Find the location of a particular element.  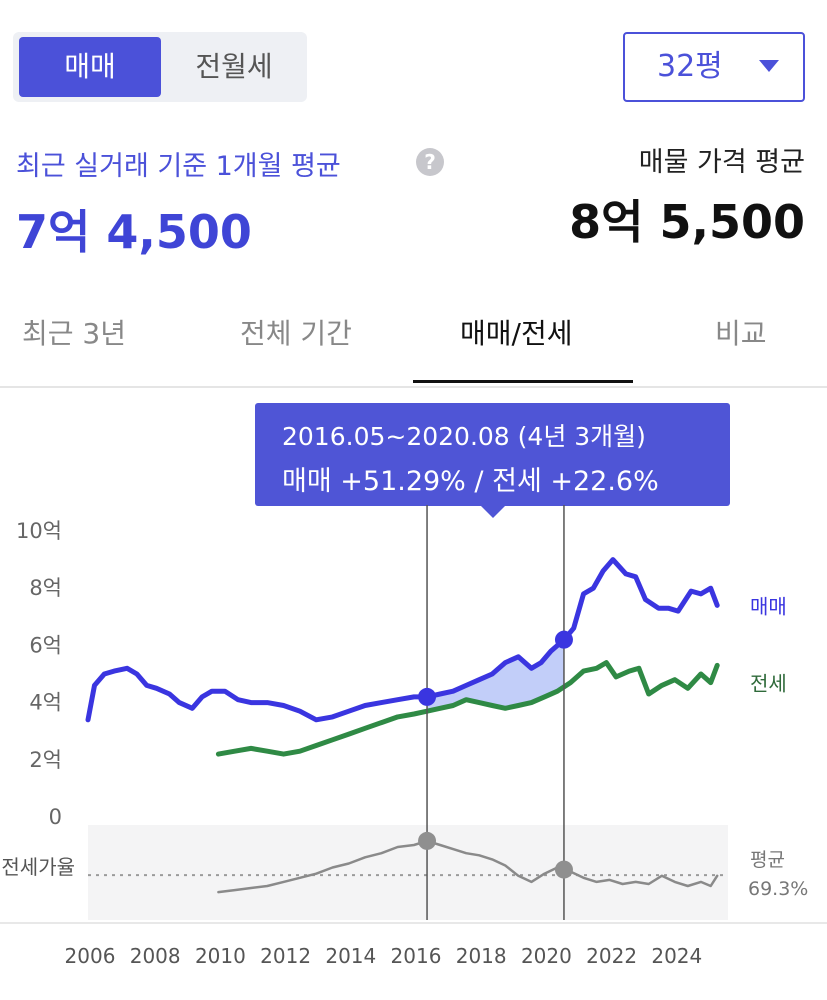

bottom-divider is located at coordinates (413, 923).